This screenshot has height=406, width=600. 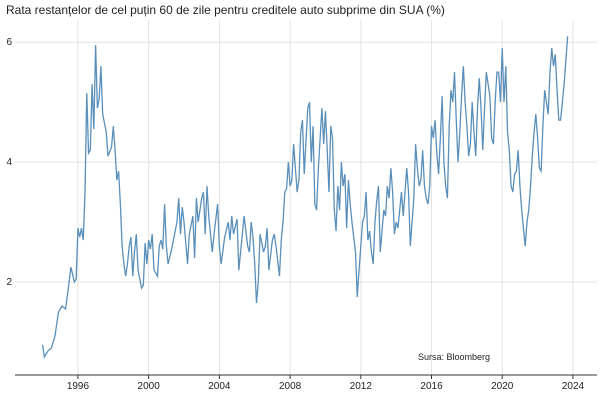 I want to click on x-tick-label: 2024, so click(x=573, y=386).